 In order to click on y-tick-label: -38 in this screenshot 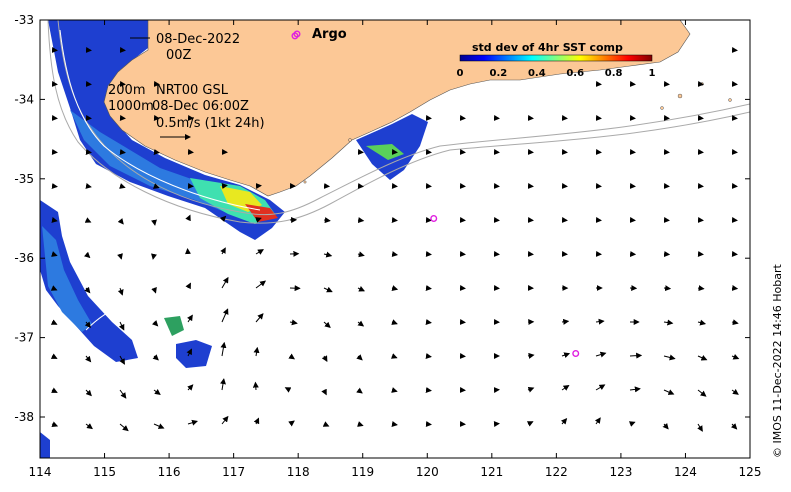, I will do `click(24, 417)`.